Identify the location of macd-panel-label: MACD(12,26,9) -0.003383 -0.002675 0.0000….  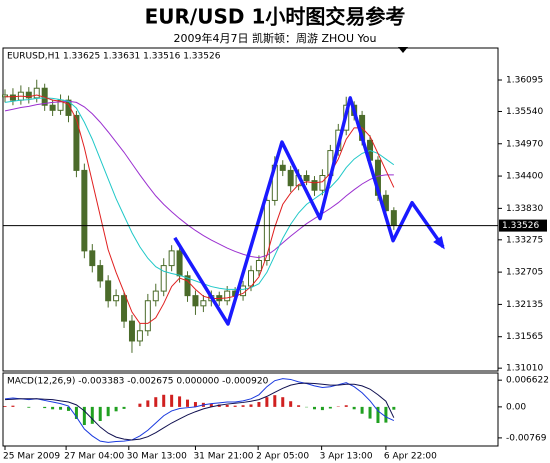
(138, 382).